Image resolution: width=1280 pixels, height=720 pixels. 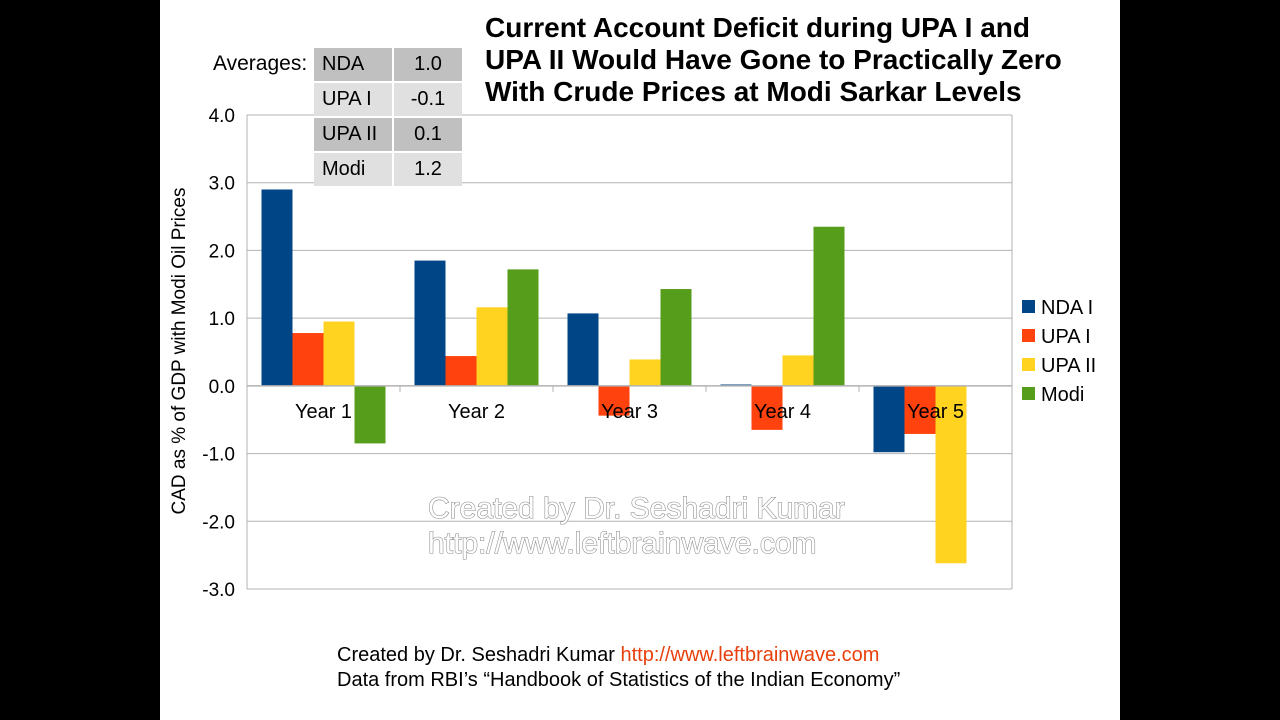 I want to click on average-name: UPA I, so click(x=353, y=99).